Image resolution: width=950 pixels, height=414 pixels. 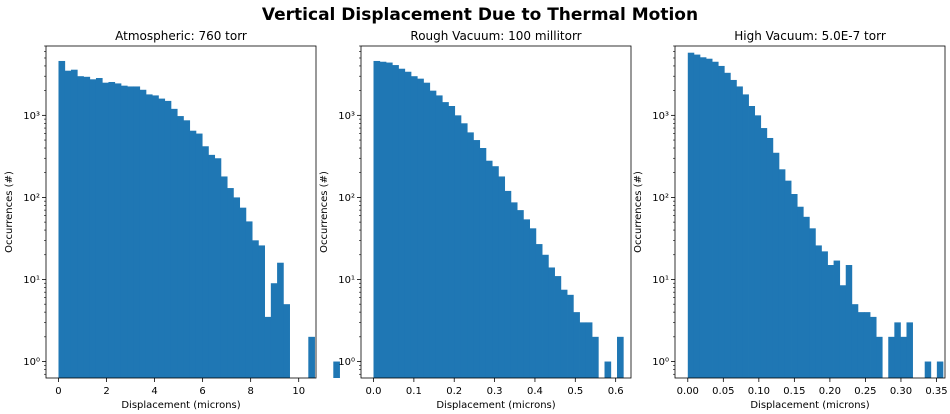 I want to click on x-tick-label: 0, so click(x=58, y=391).